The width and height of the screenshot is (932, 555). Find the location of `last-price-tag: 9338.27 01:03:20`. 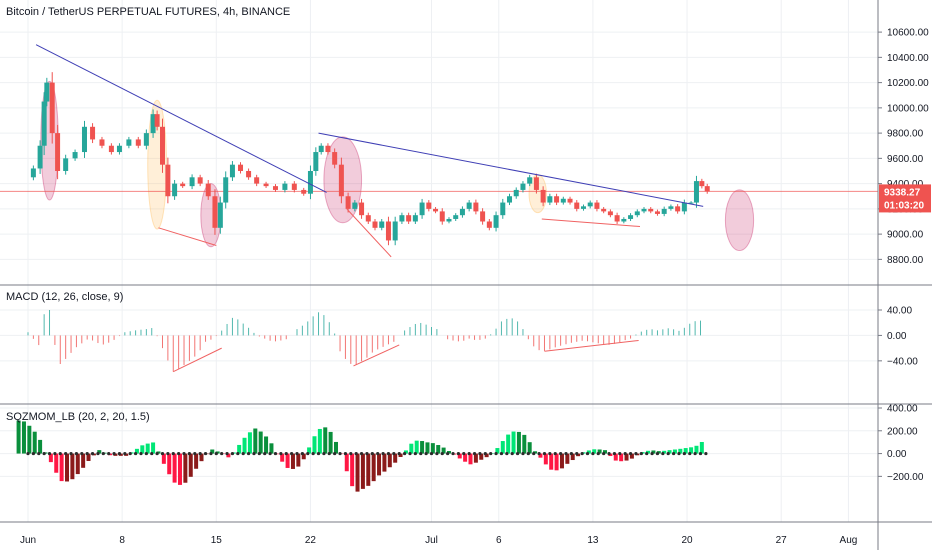

last-price-tag: 9338.27 01:03:20 is located at coordinates (905, 198).